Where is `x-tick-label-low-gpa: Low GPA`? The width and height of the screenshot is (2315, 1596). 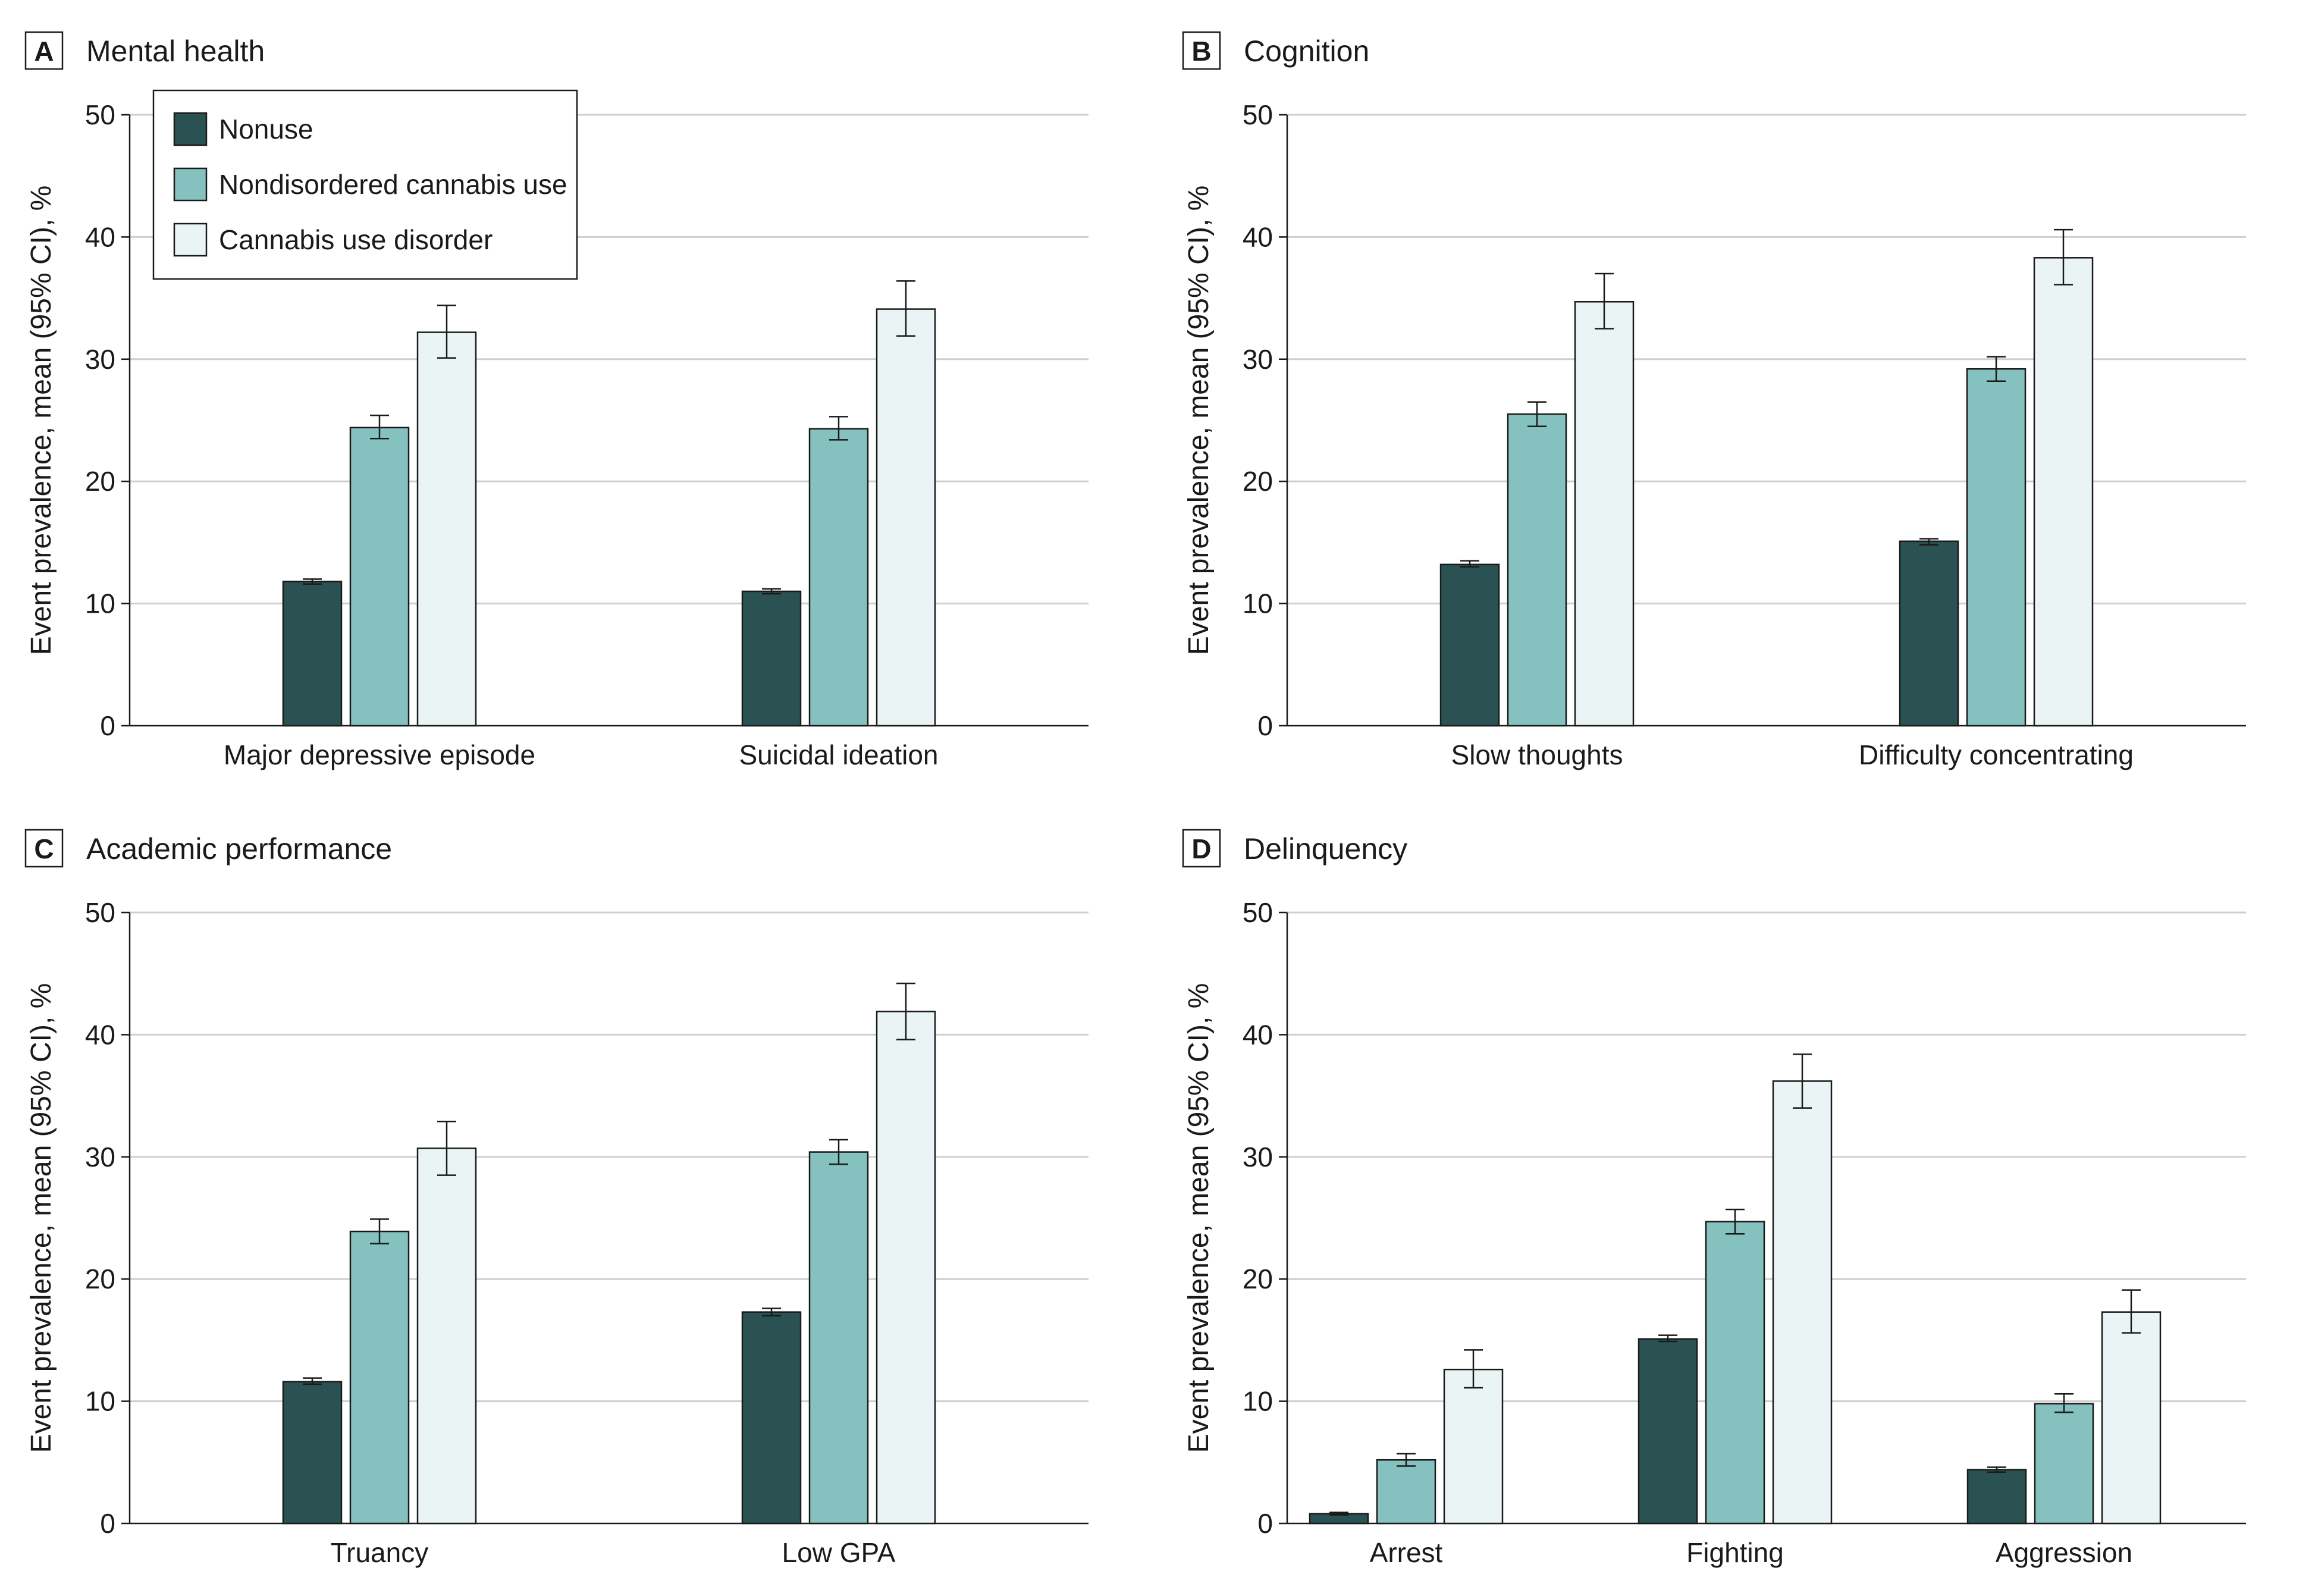
x-tick-label-low-gpa: Low GPA is located at coordinates (839, 1552).